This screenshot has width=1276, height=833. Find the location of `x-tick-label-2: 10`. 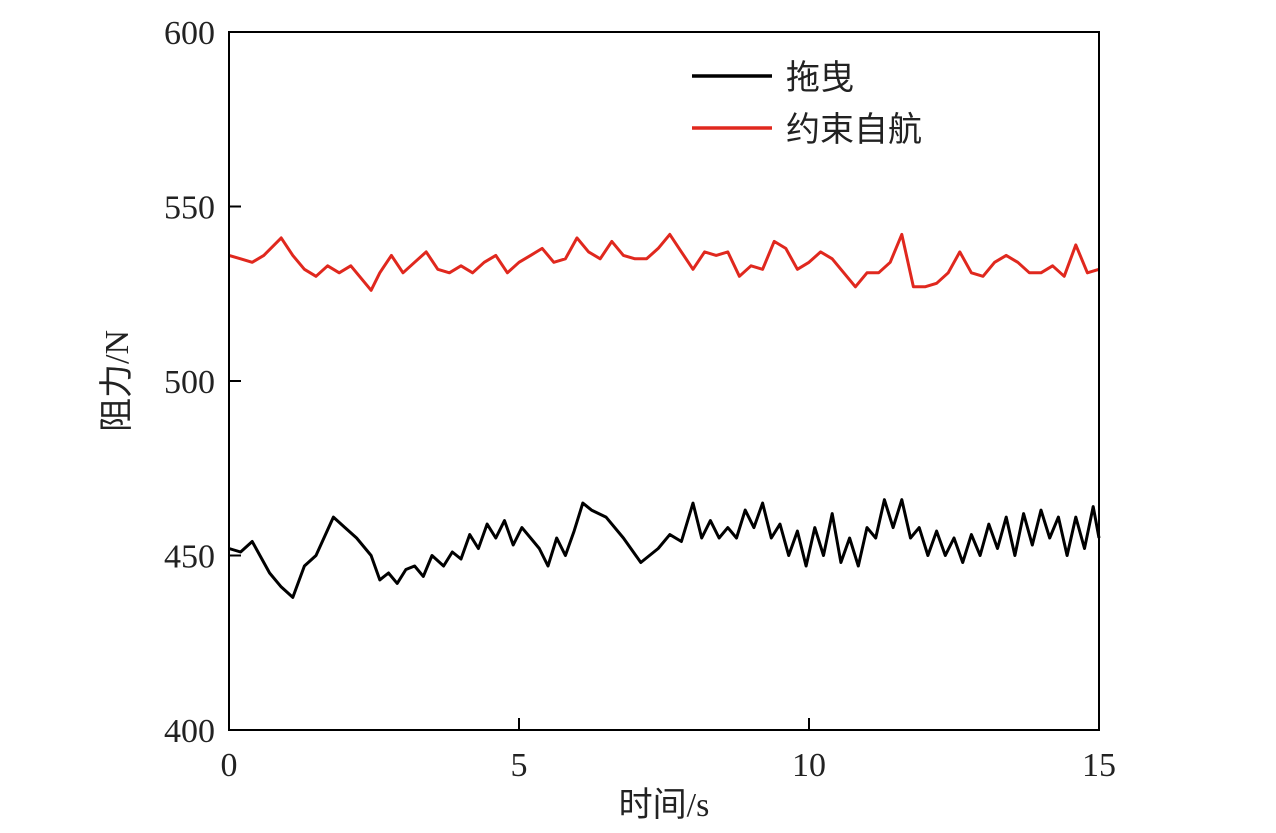

x-tick-label-2: 10 is located at coordinates (809, 765).